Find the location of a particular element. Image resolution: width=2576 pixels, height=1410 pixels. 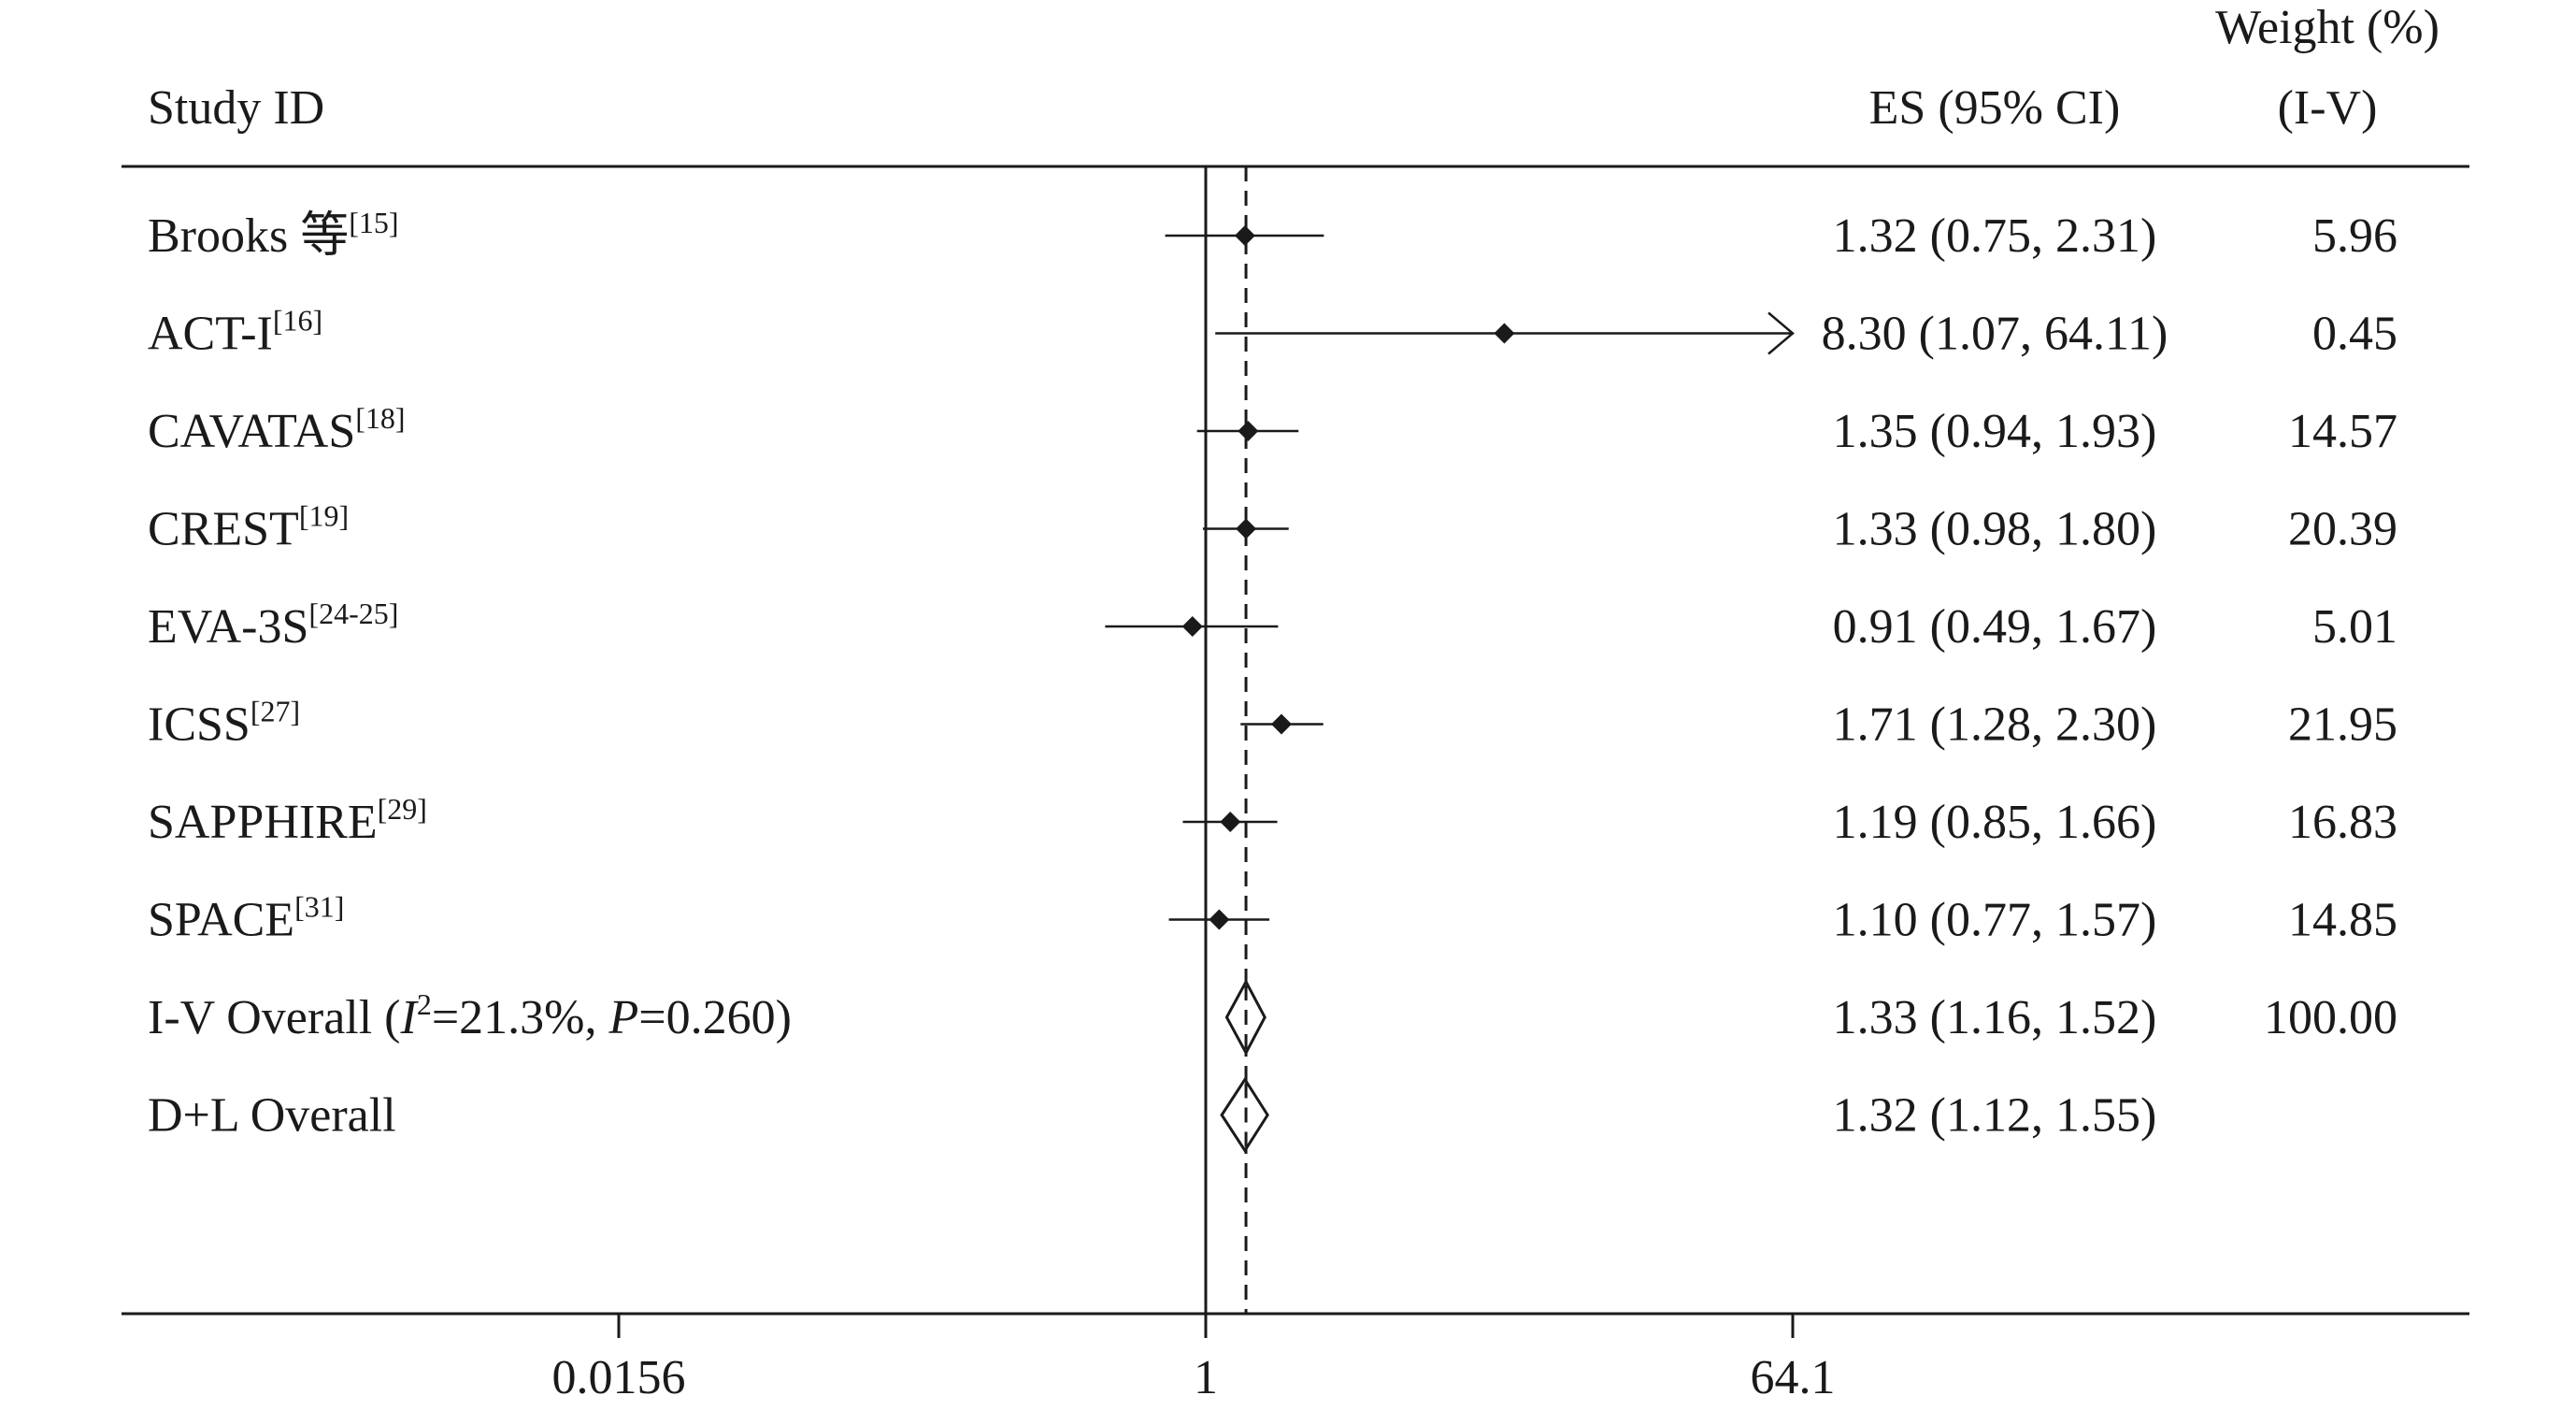

weight-value: 5.96 is located at coordinates (2354, 236).